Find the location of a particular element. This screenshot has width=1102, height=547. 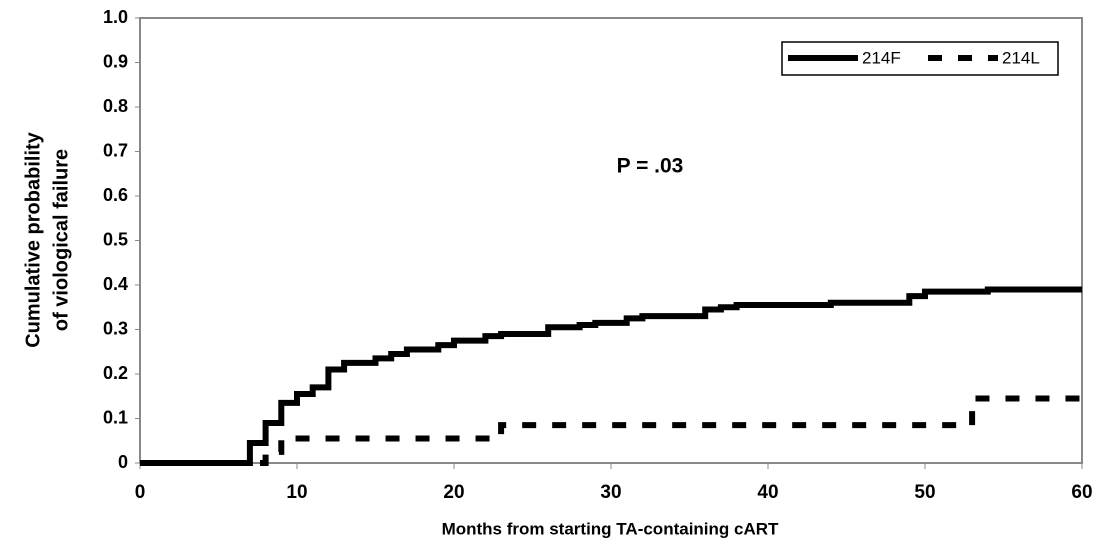

x-tick-label: 50 is located at coordinates (924, 492).